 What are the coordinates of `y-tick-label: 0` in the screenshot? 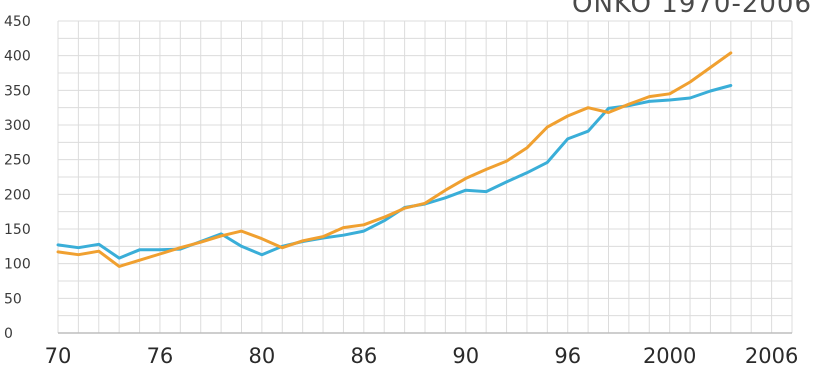 It's located at (8, 334).